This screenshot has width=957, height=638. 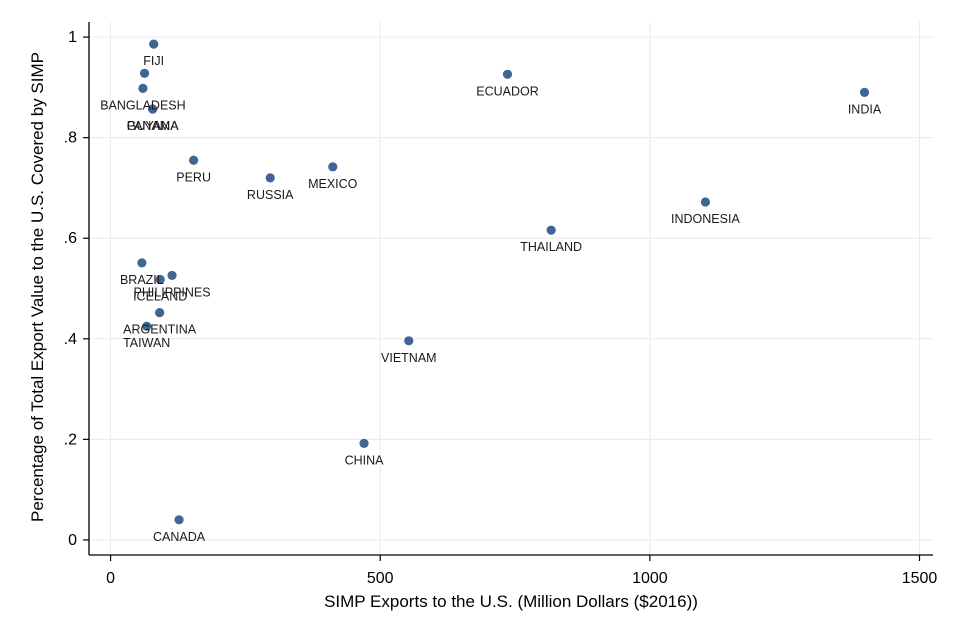 What do you see at coordinates (70, 439) in the screenshot?
I see `y-tick-label: .2` at bounding box center [70, 439].